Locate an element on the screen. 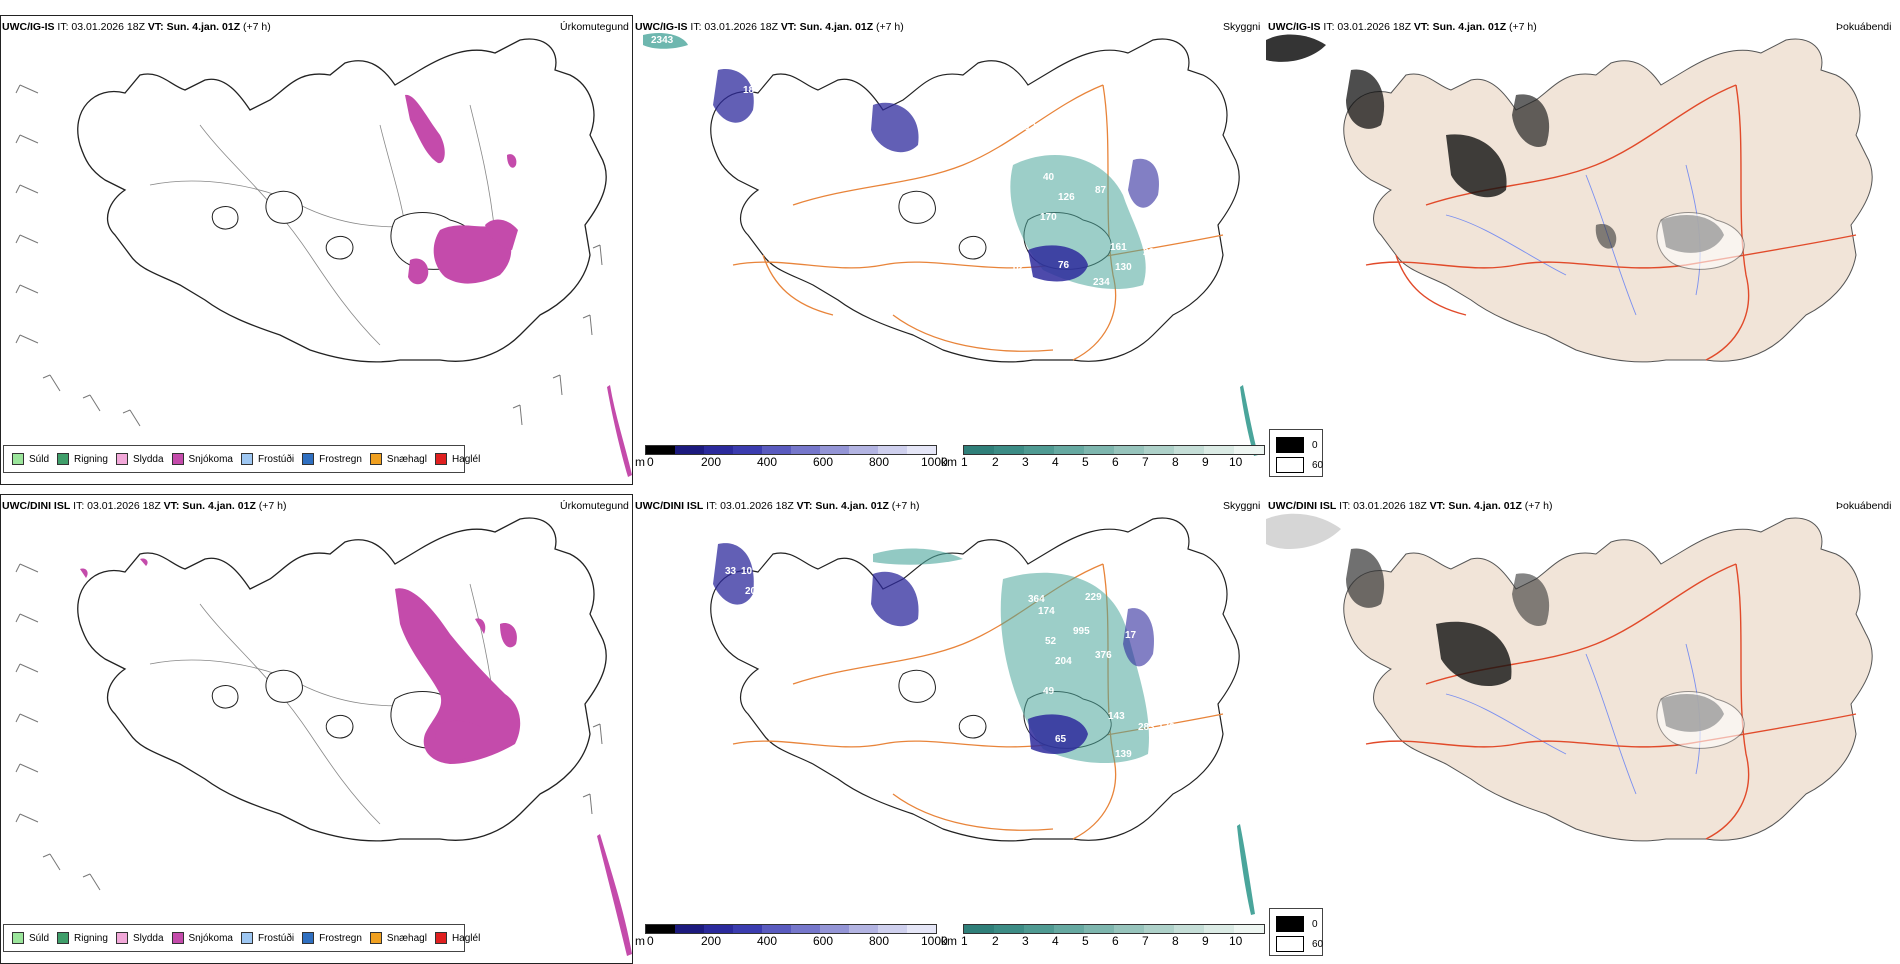 This screenshot has height=964, width=1900. cloud-label: 167 is located at coordinates (1037, 759).